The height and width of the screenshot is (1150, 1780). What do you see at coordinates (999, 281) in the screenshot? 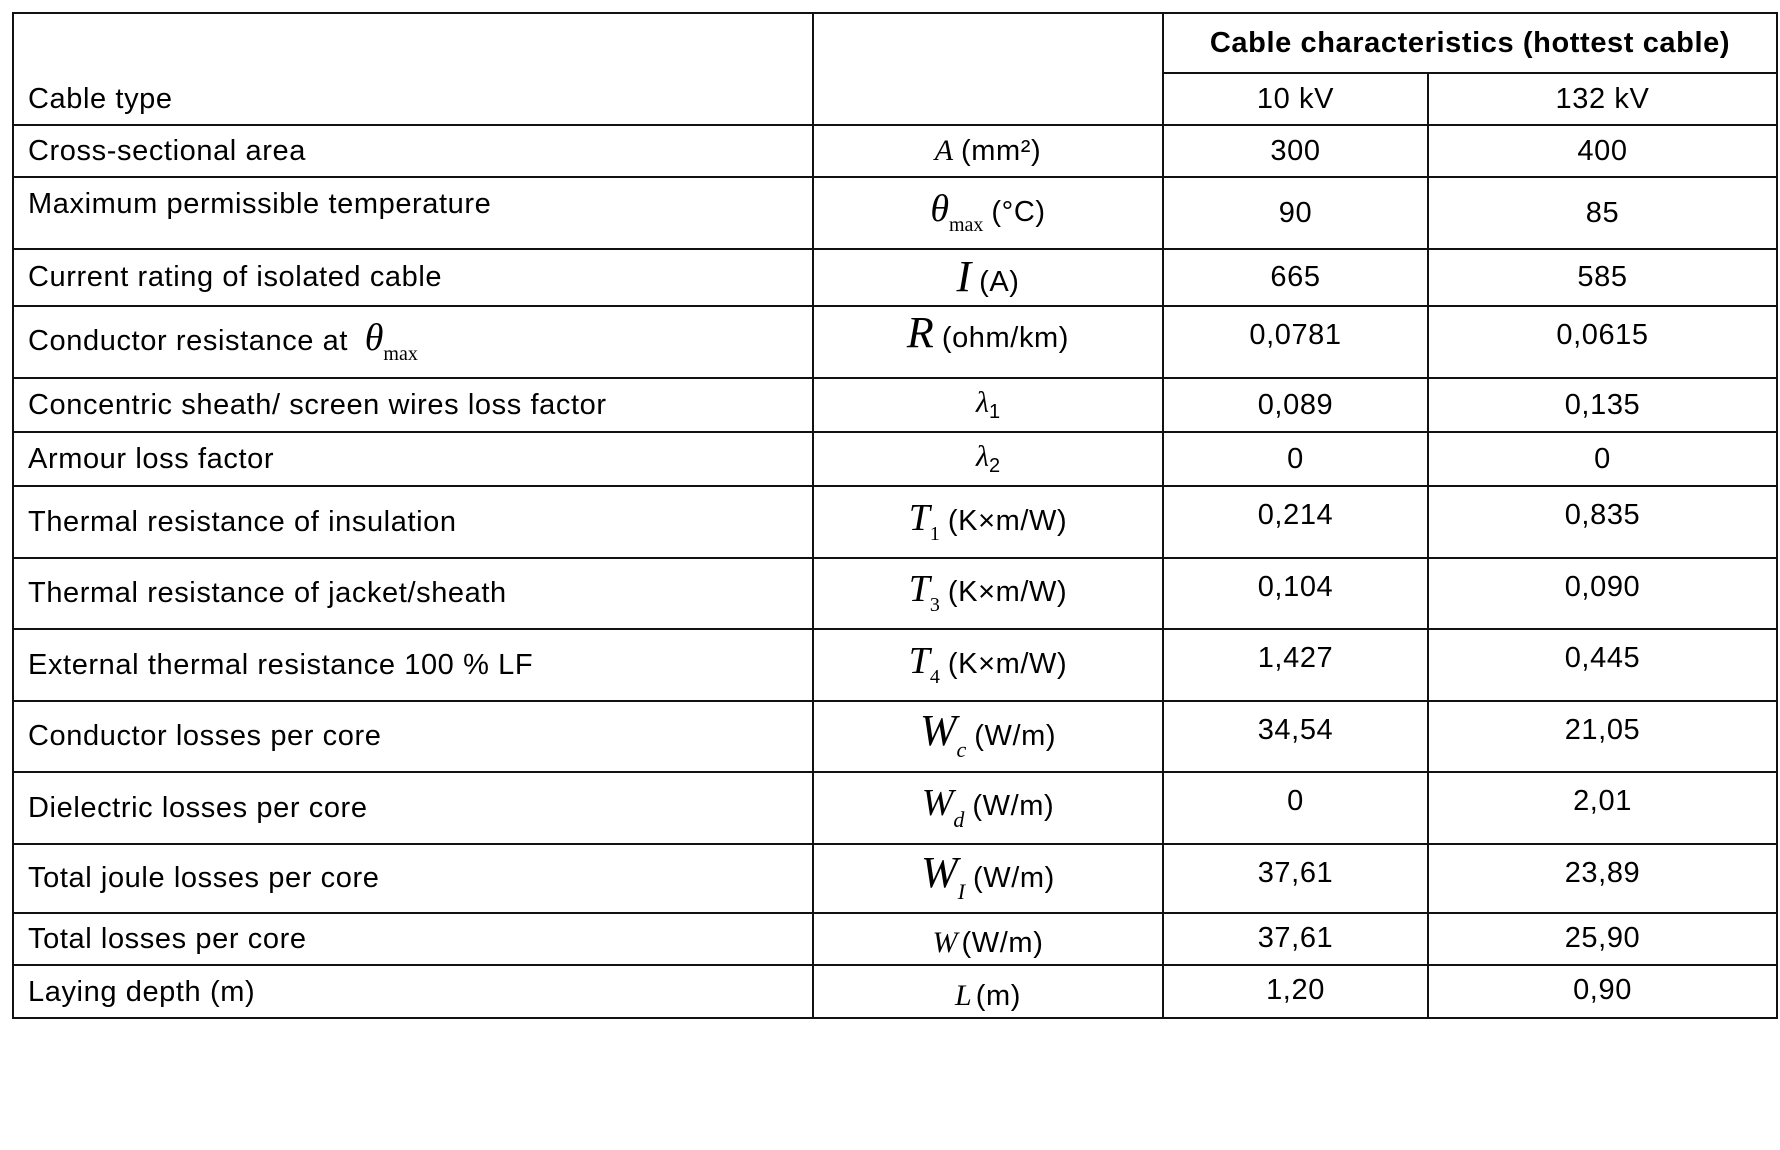
I see `unit: (A)` at bounding box center [999, 281].